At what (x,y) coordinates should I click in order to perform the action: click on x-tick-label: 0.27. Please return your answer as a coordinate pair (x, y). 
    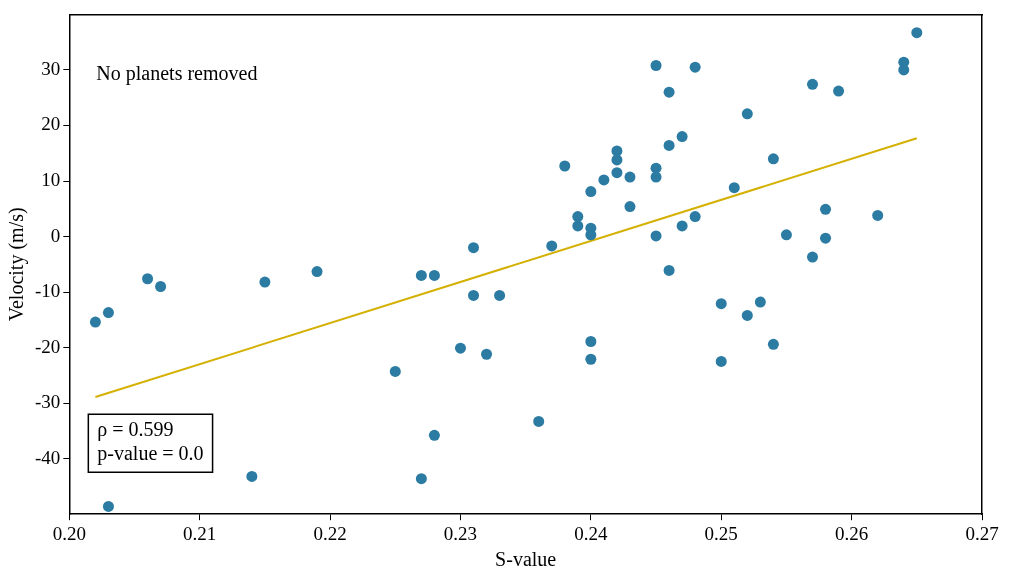
    Looking at the image, I should click on (982, 533).